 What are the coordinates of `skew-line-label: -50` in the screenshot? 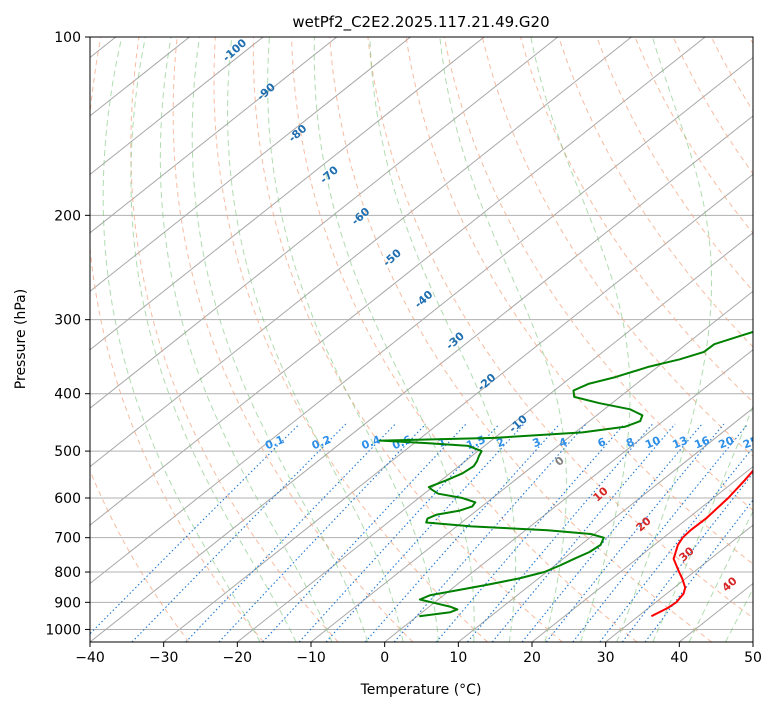 It's located at (392, 257).